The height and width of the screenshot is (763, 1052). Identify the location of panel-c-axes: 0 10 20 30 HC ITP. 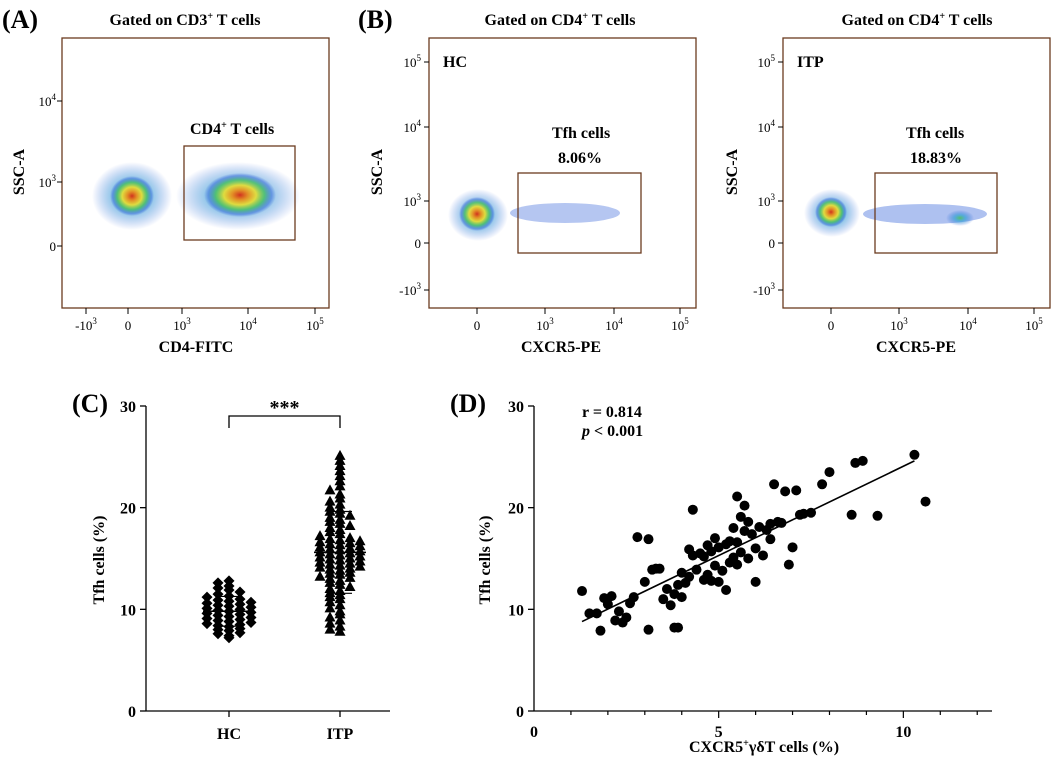
(255, 571).